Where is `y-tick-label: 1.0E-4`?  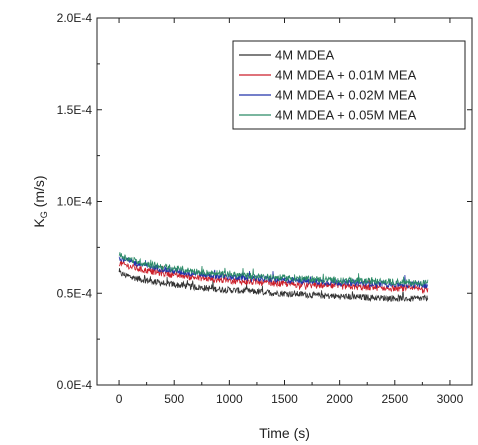
y-tick-label: 1.0E-4 is located at coordinates (75, 202).